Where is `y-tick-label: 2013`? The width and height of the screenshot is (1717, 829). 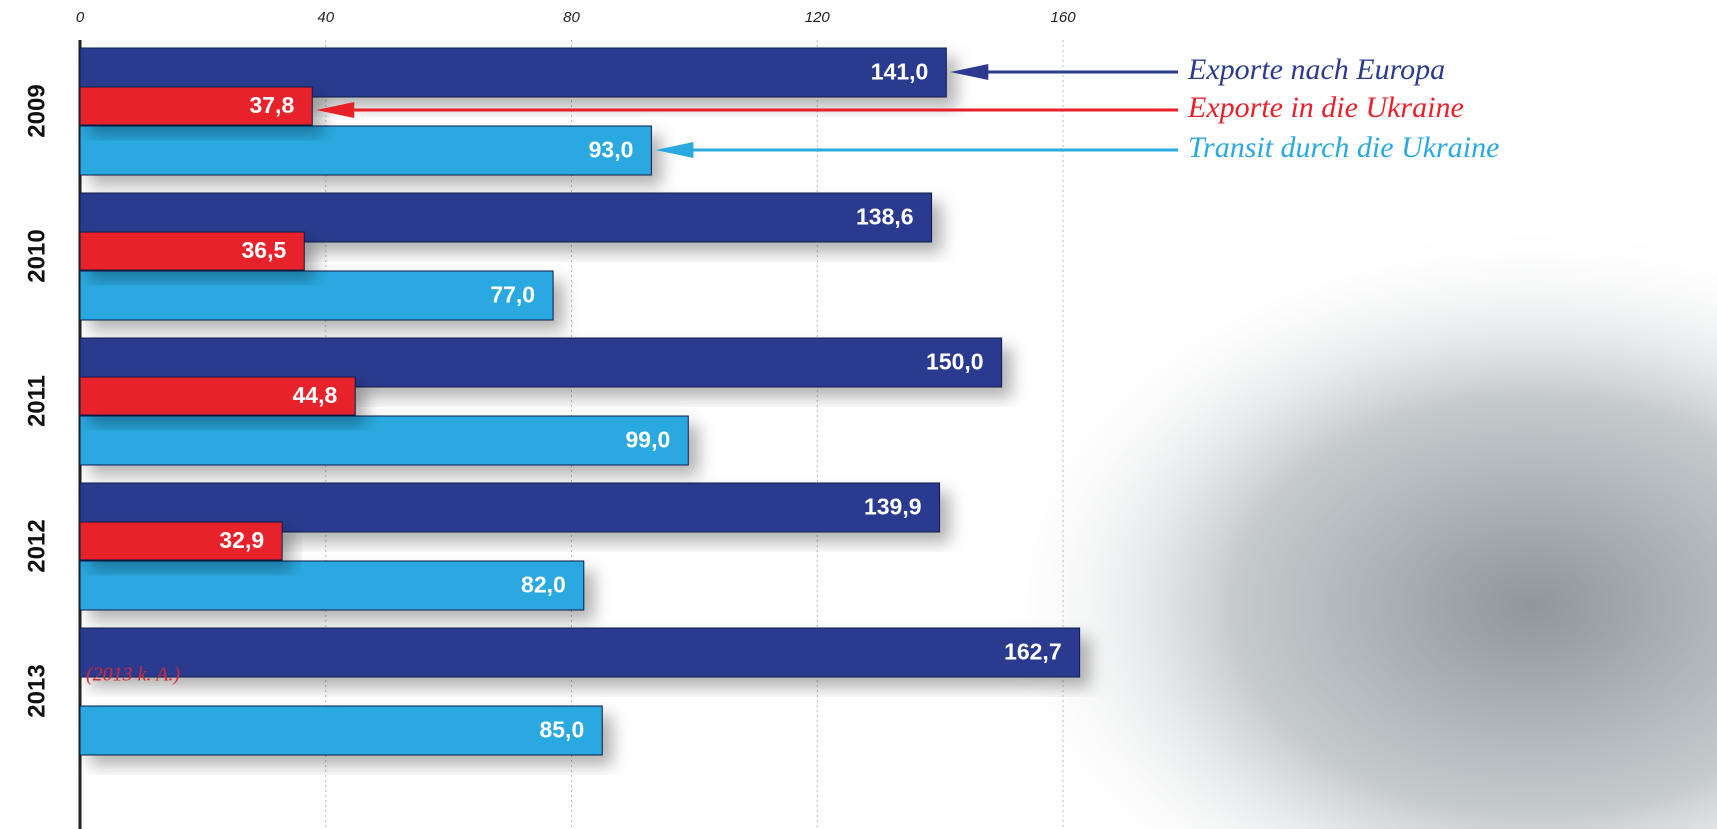 y-tick-label: 2013 is located at coordinates (36, 690).